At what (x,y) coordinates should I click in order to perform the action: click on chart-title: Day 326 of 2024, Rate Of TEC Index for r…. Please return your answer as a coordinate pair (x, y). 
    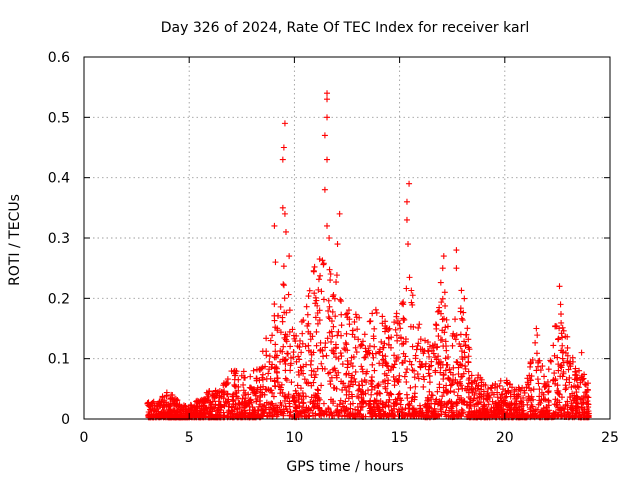
    Looking at the image, I should click on (345, 28).